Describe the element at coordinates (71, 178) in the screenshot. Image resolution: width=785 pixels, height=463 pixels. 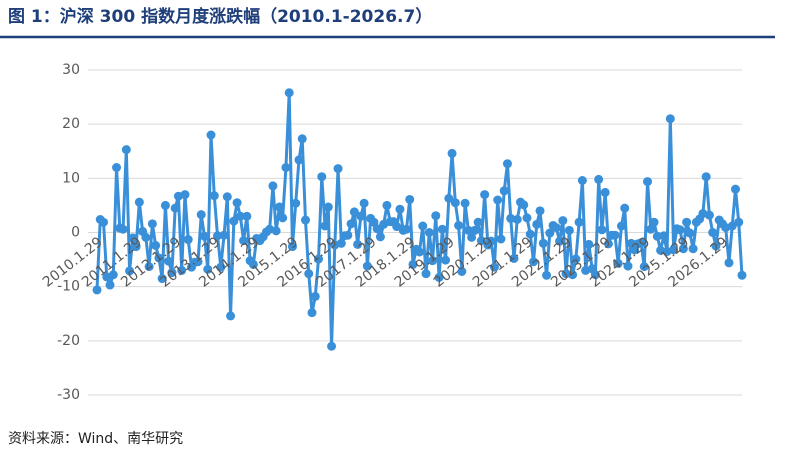
I see `y-tick-label: 10` at that location.